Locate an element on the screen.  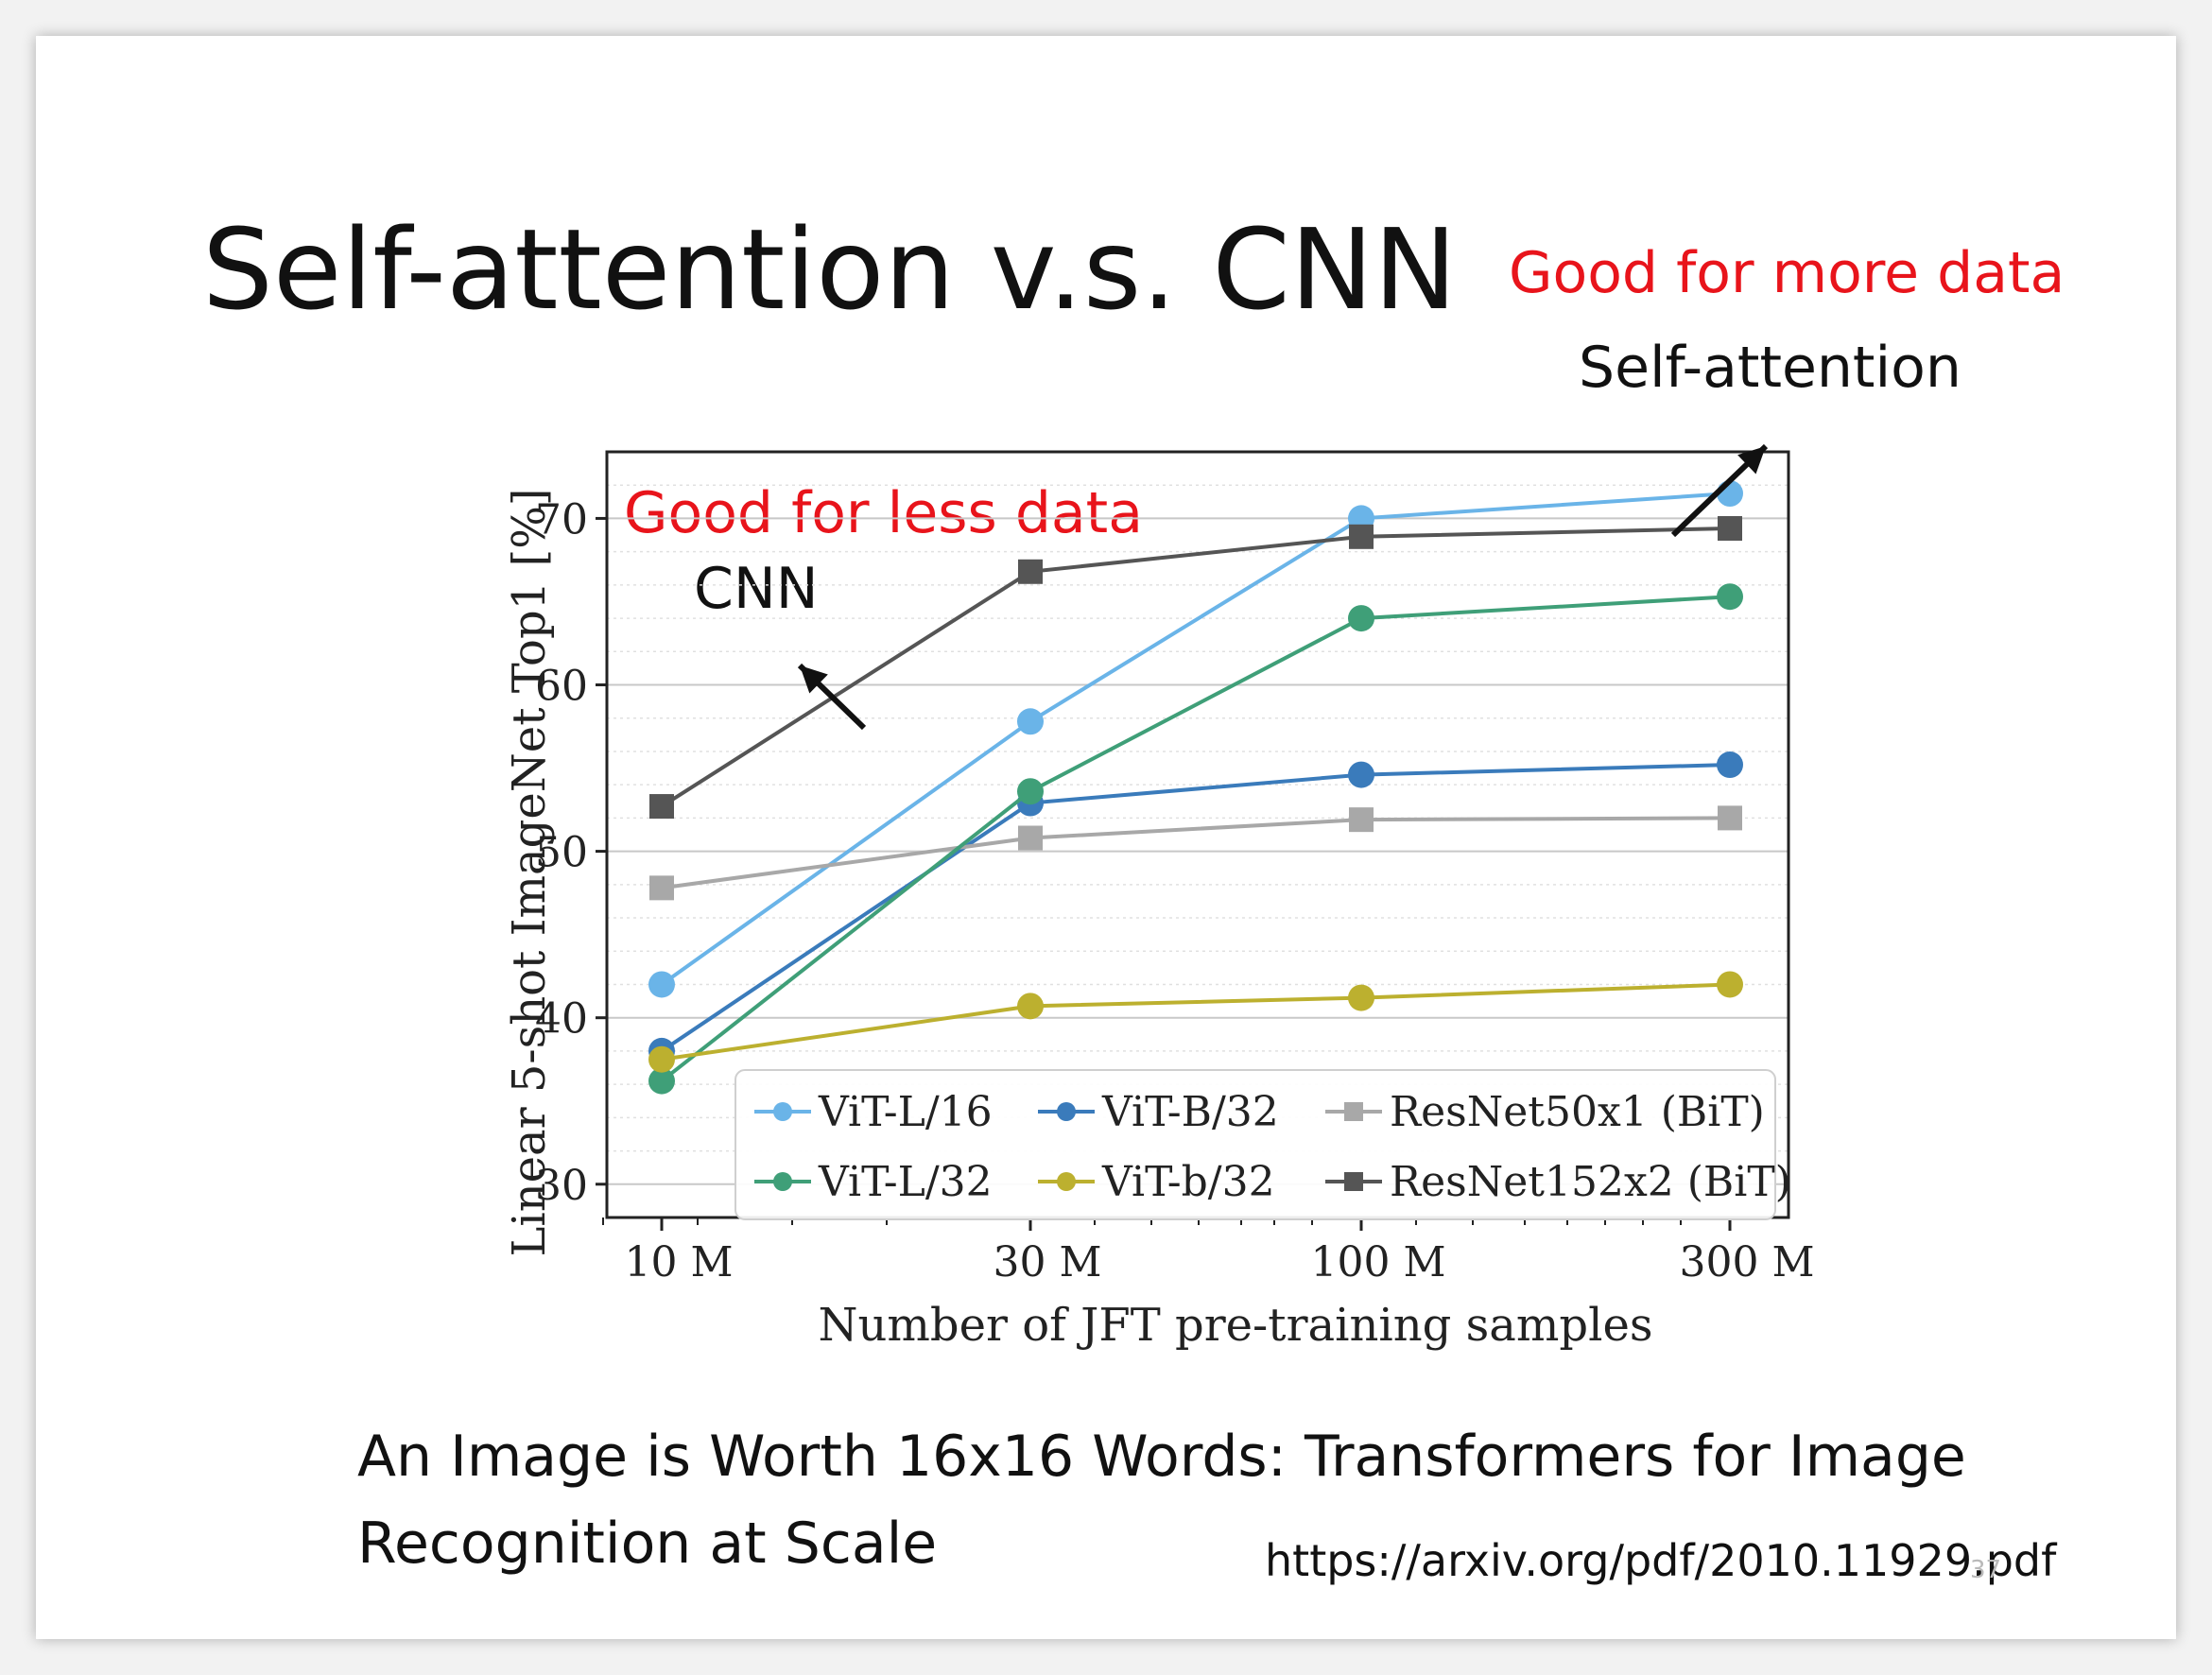
series-resnet152x2-bit- is located at coordinates (1195, 668).